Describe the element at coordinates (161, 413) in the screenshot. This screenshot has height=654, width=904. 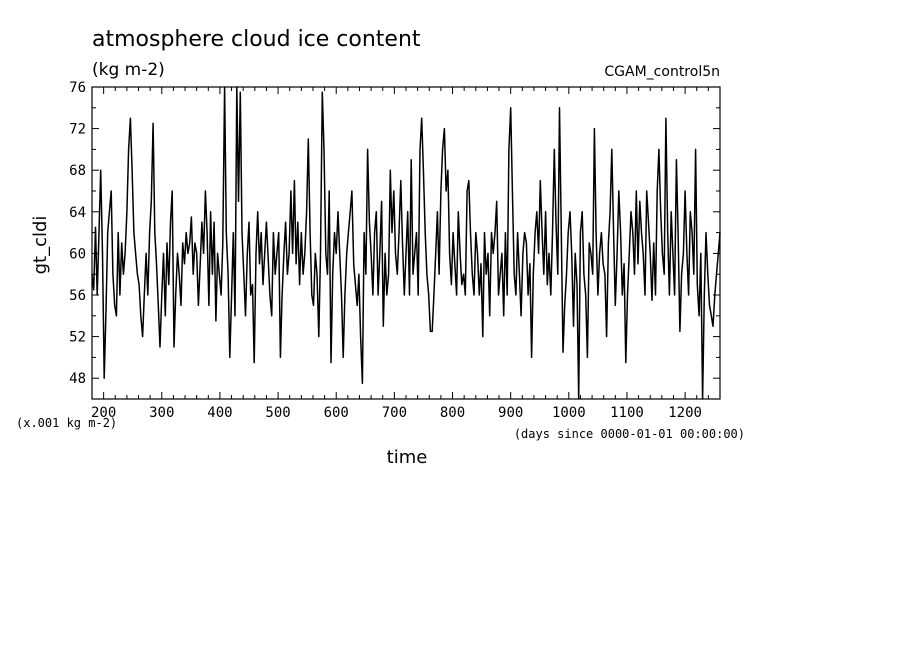
I see `x-tick-label: 300` at that location.